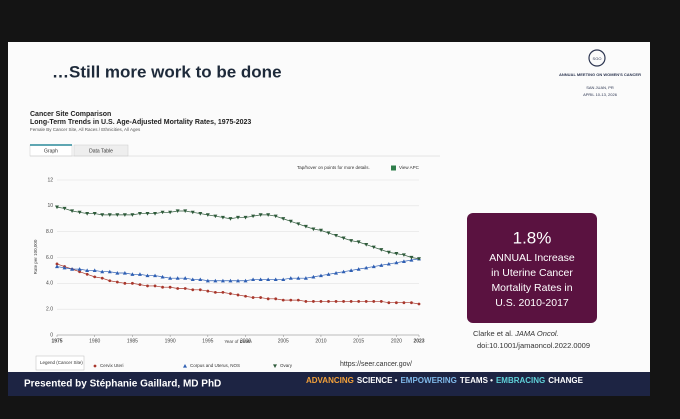  I want to click on legend-label: Cervix Uteri, so click(112, 365).